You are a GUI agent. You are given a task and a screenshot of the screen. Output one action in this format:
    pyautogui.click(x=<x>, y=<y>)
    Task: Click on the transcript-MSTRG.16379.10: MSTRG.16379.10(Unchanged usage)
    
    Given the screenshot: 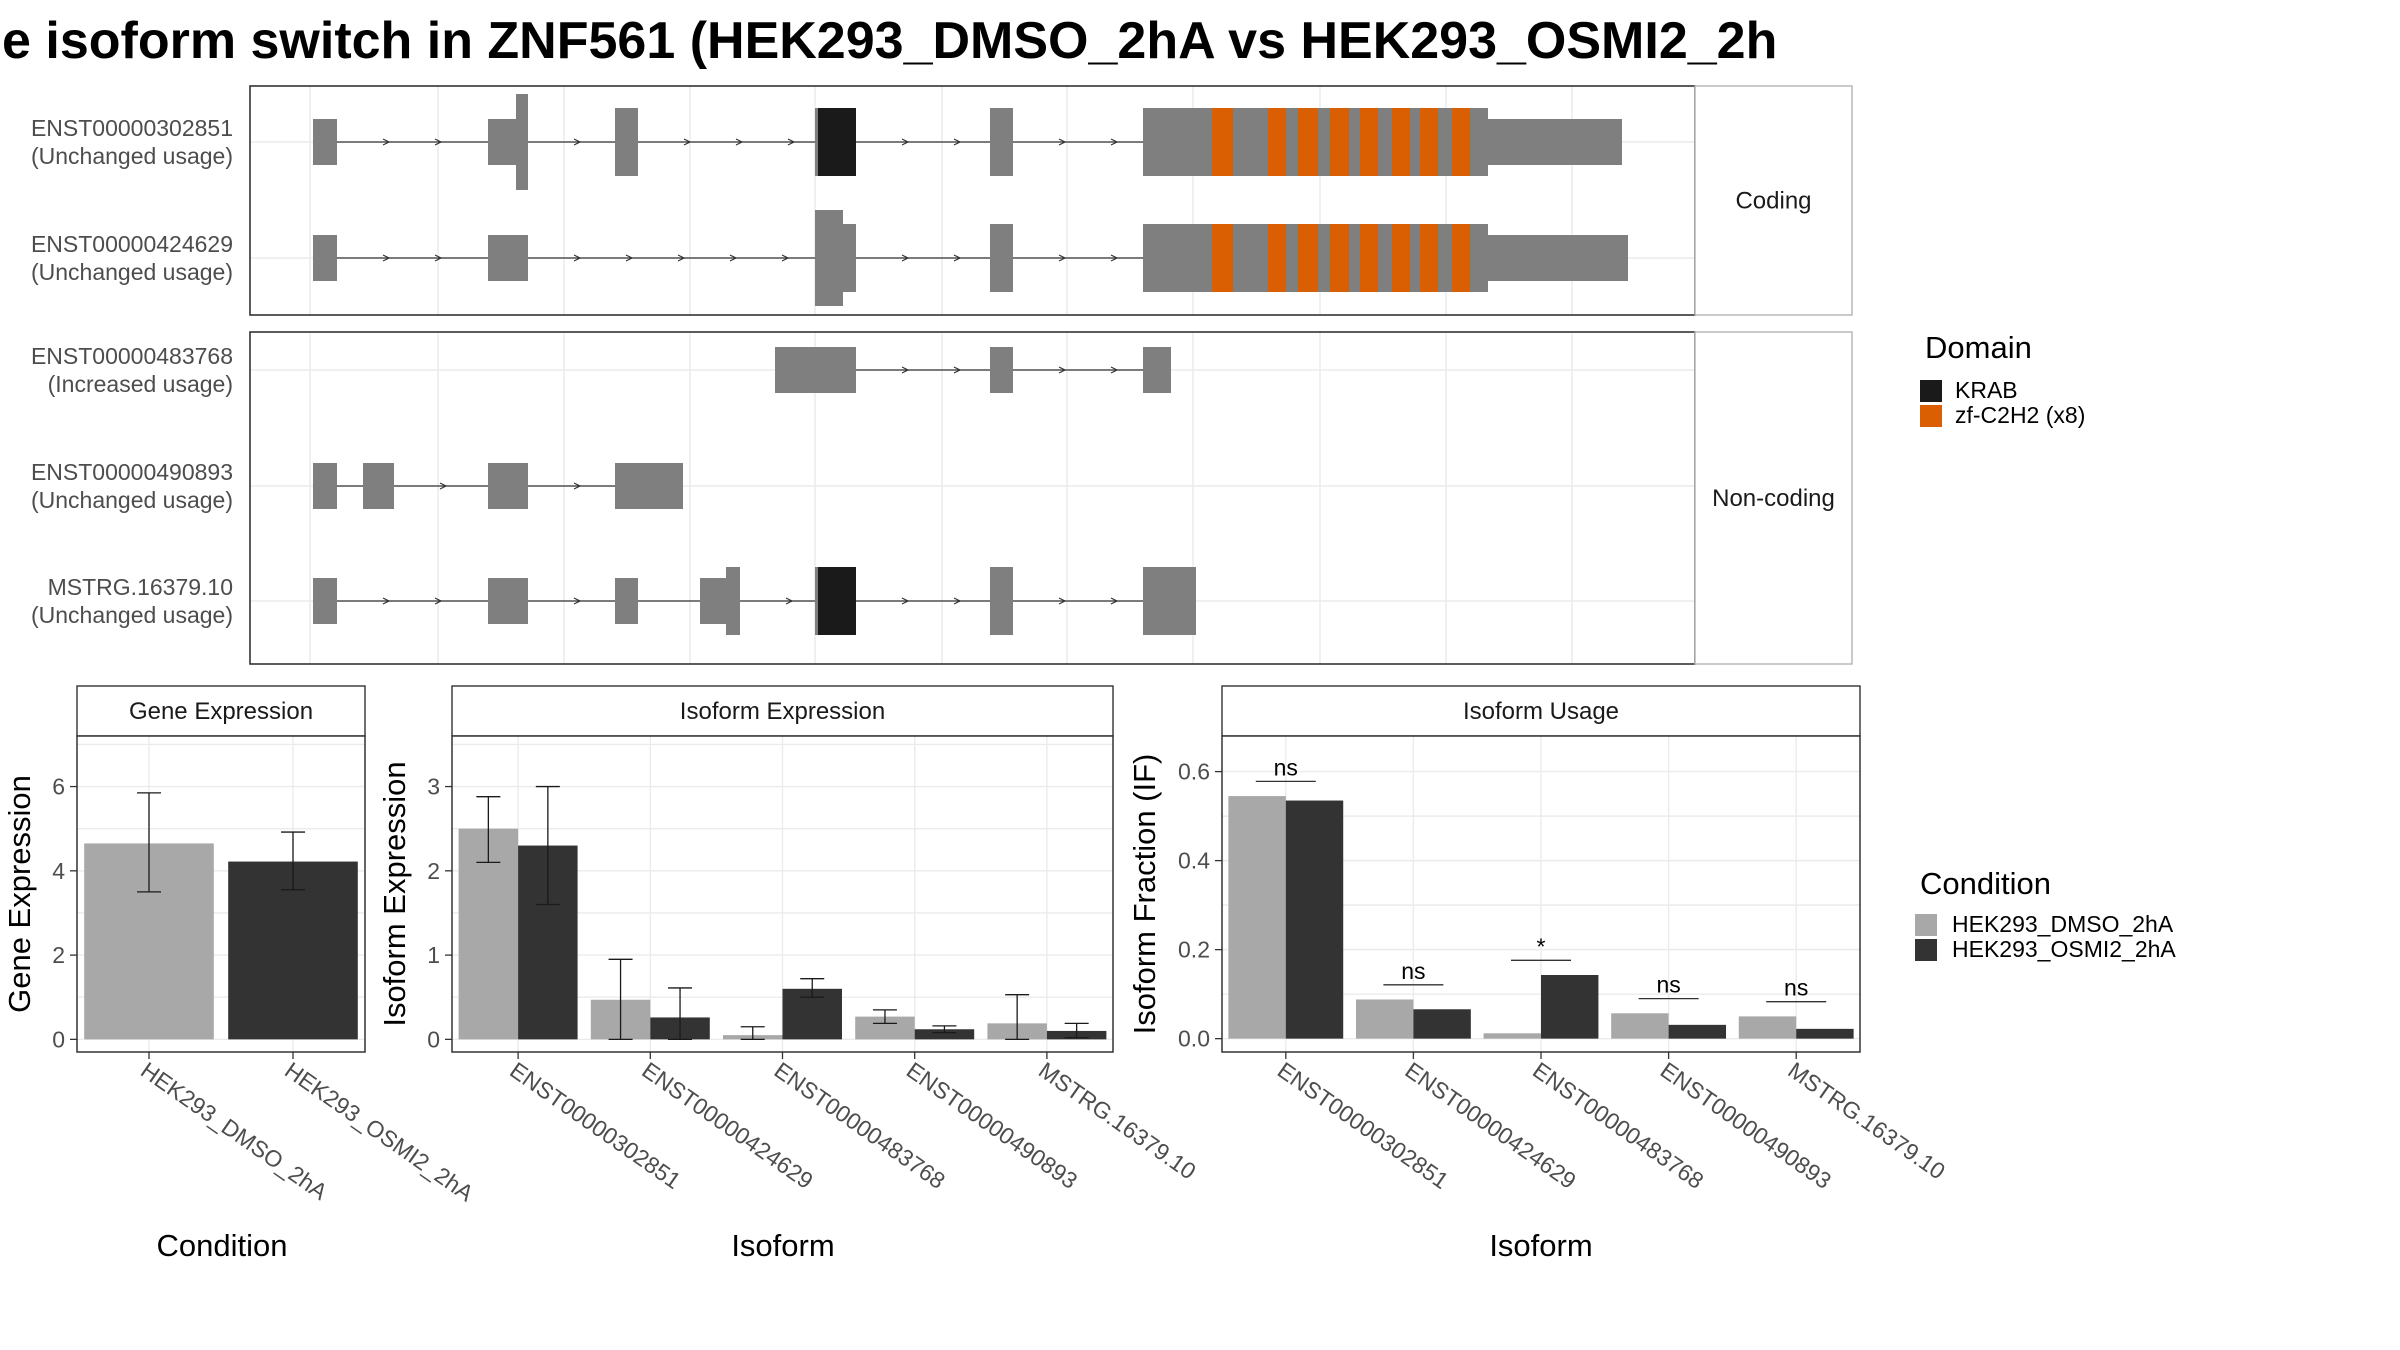 What is the action you would take?
    pyautogui.click(x=613, y=601)
    